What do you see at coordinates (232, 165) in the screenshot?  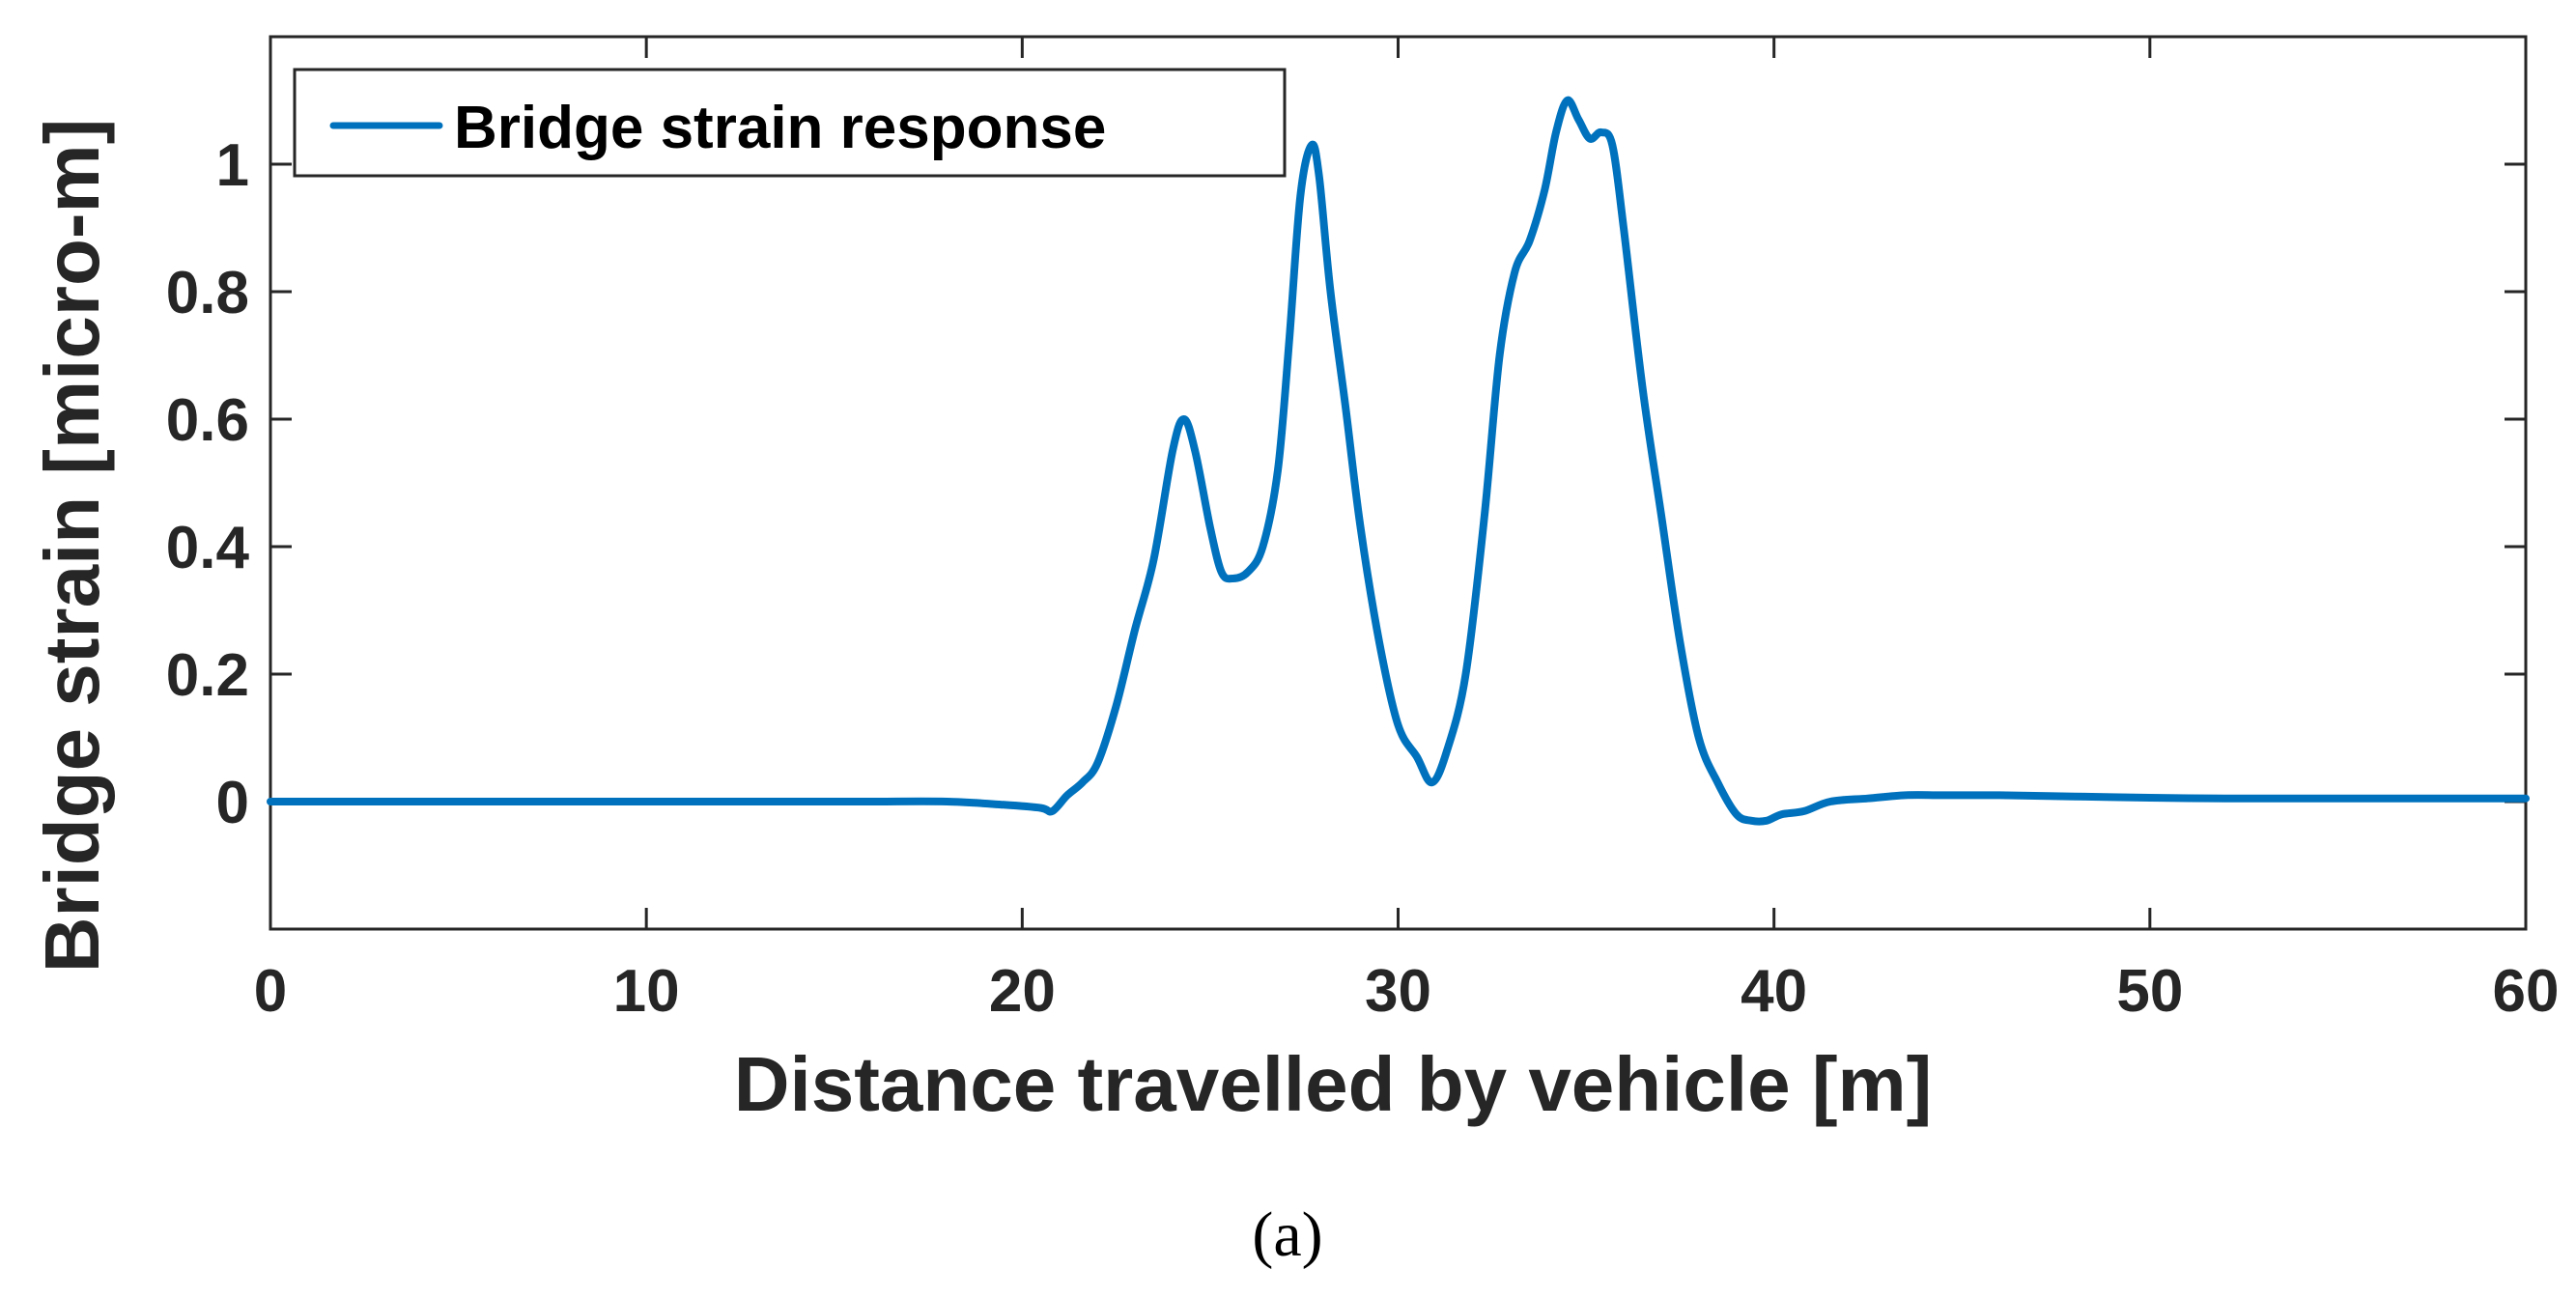 I see `y-tick-label: 1` at bounding box center [232, 165].